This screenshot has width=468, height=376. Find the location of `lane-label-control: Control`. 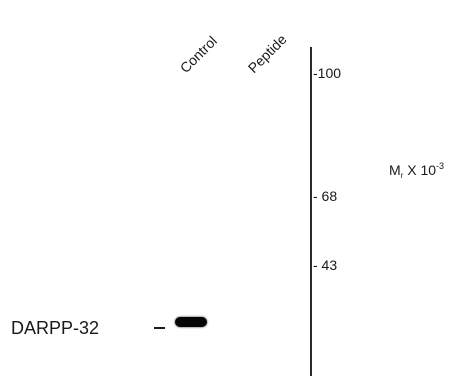

lane-label-control: Control is located at coordinates (198, 54).